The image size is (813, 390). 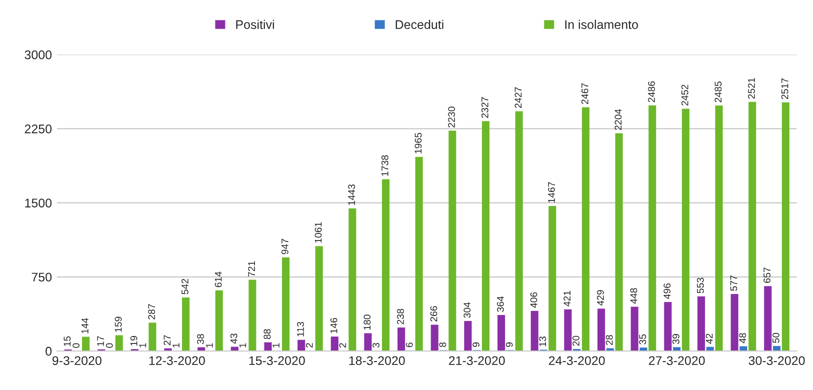 I want to click on x-tick-label: 24-3-2020, so click(x=576, y=361).